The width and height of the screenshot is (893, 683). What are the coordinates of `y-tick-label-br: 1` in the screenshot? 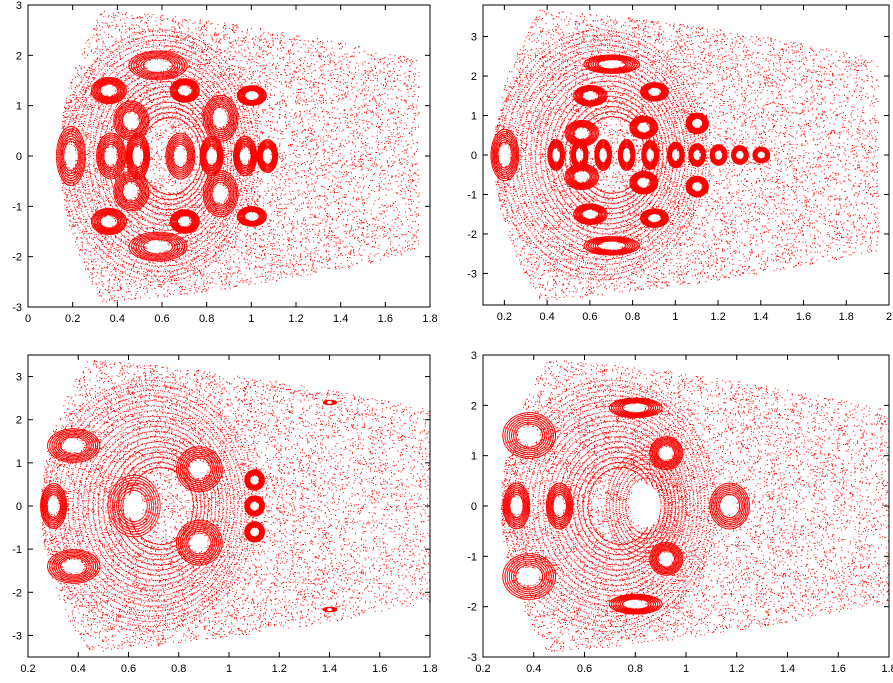 It's located at (474, 457).